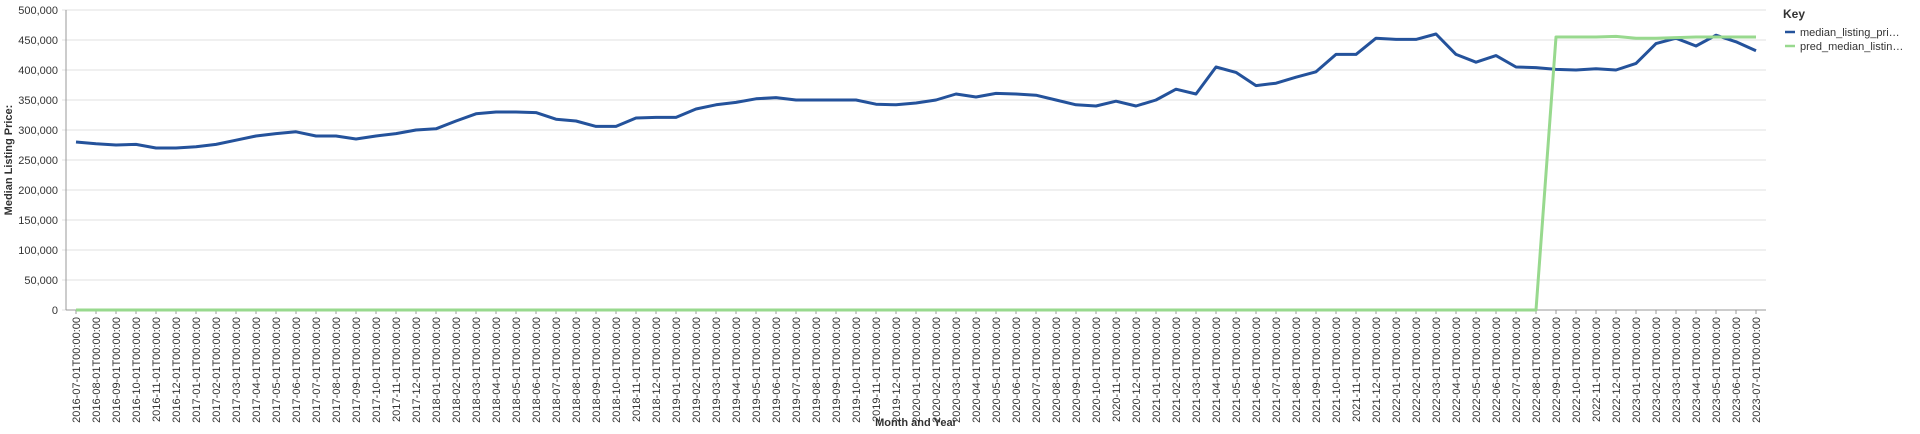 This screenshot has width=1920, height=434. I want to click on x-tick-label: 2018-11-01T00:00:00, so click(637, 369).